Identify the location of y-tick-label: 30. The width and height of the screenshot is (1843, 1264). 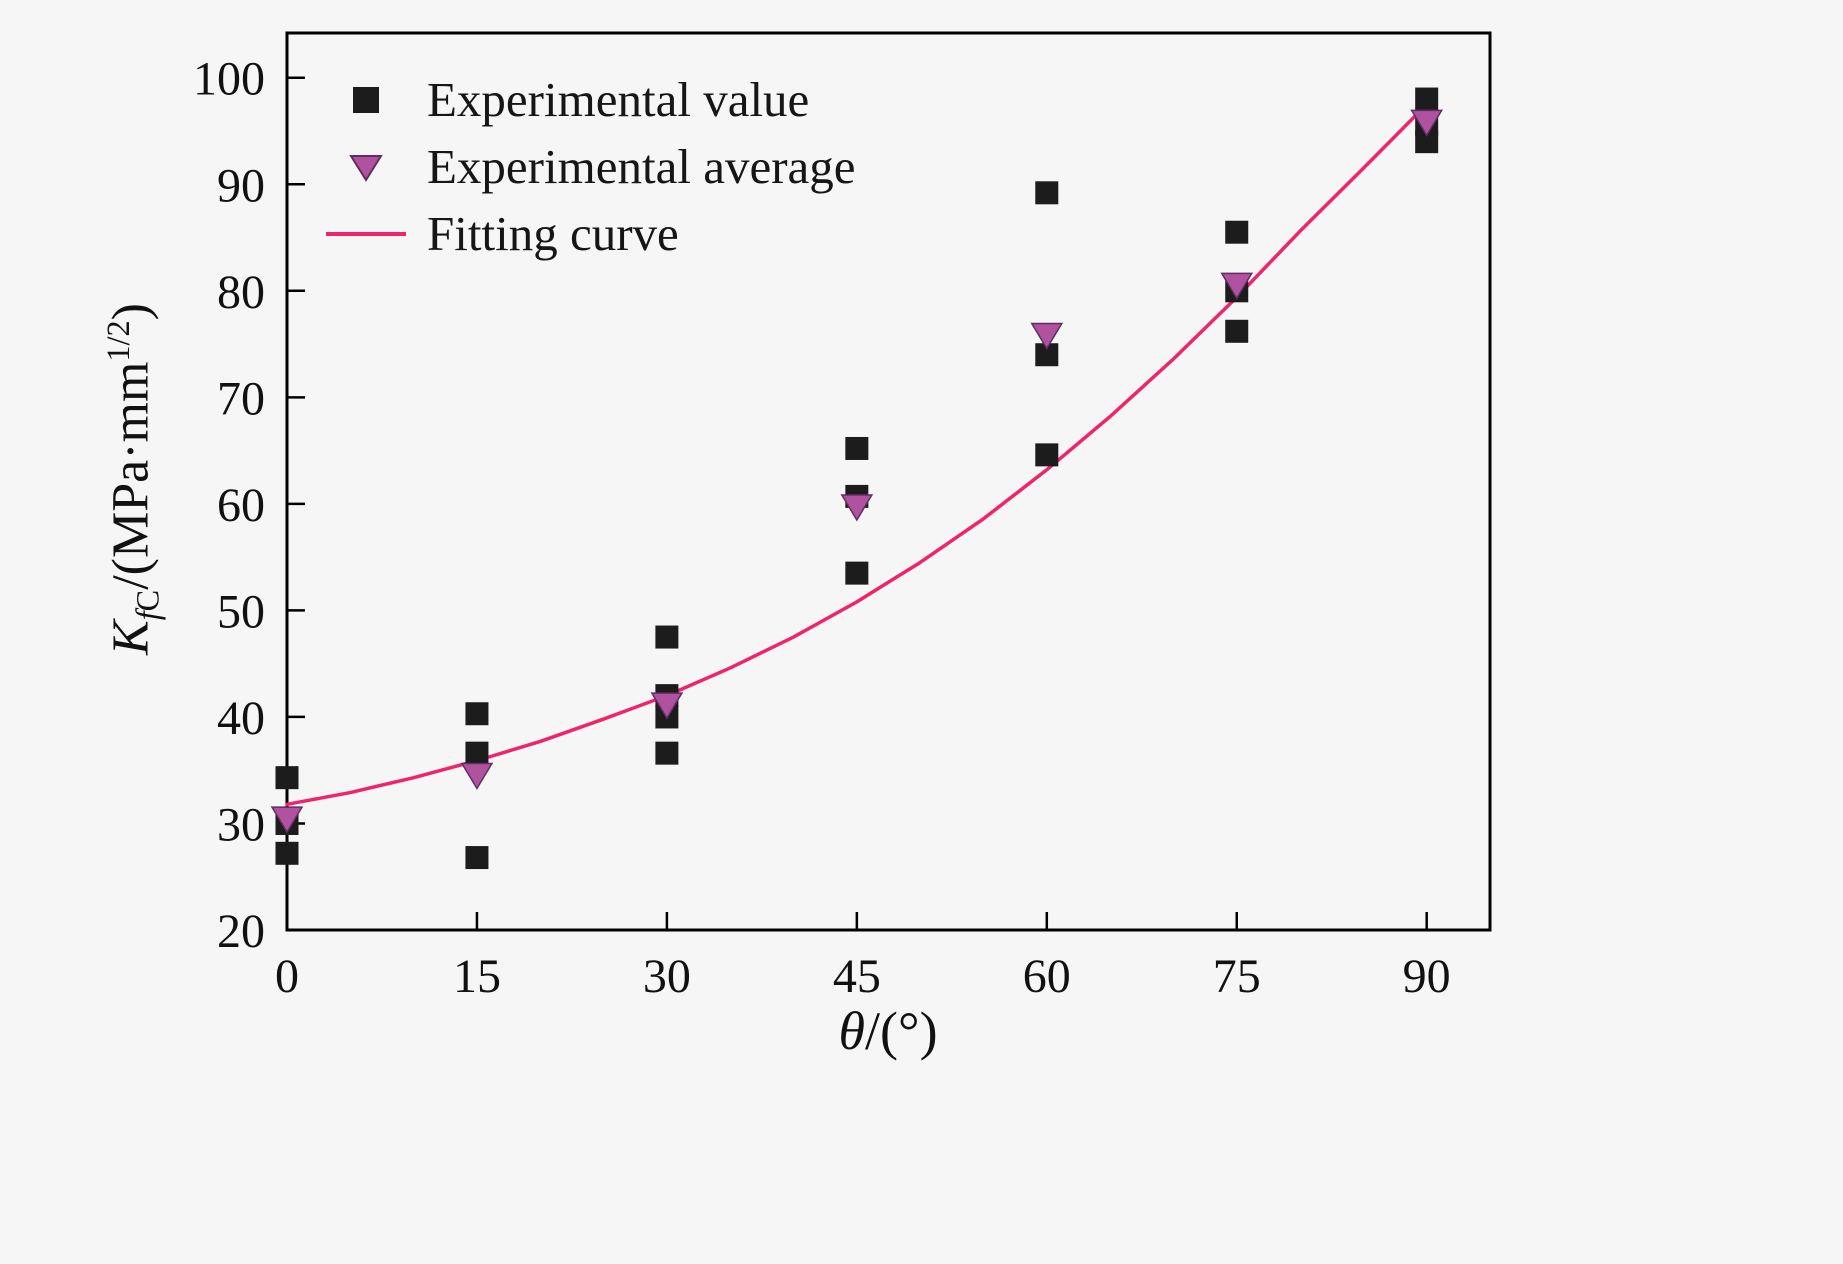
(241, 824).